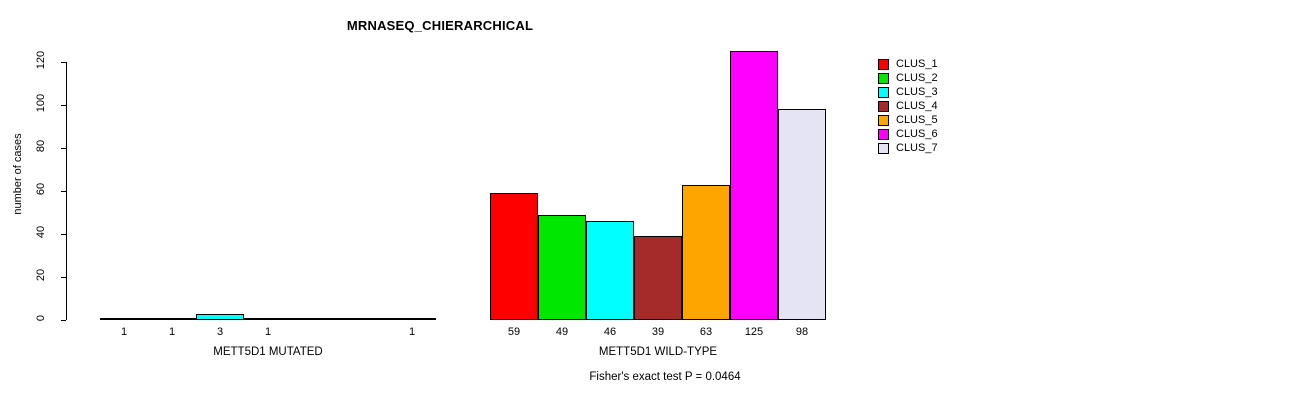 The image size is (1290, 400). Describe the element at coordinates (917, 147) in the screenshot. I see `legend-item-label: CLUS_7` at that location.